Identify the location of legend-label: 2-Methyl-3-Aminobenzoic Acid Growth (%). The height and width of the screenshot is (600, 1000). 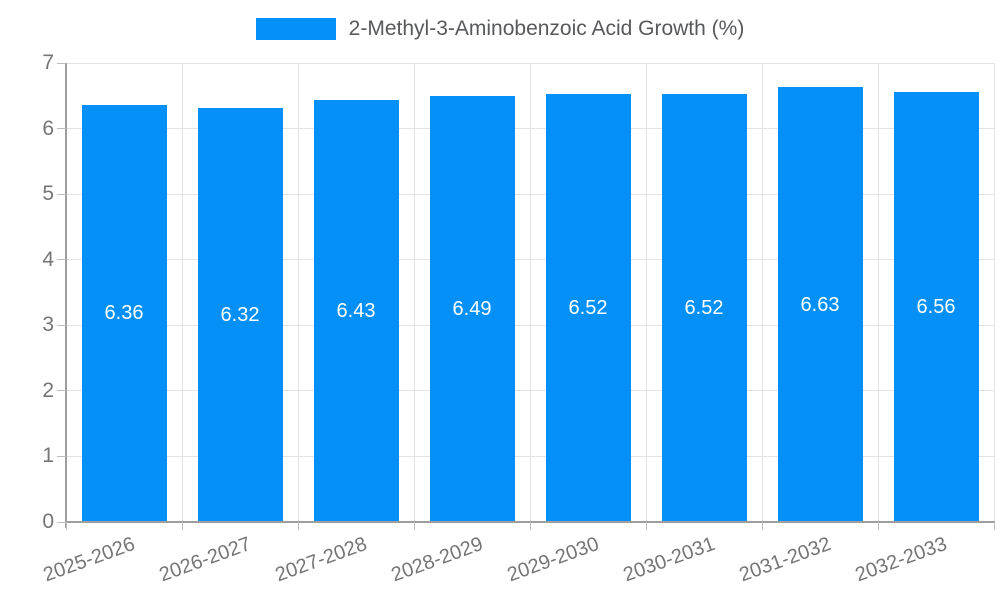
(546, 28).